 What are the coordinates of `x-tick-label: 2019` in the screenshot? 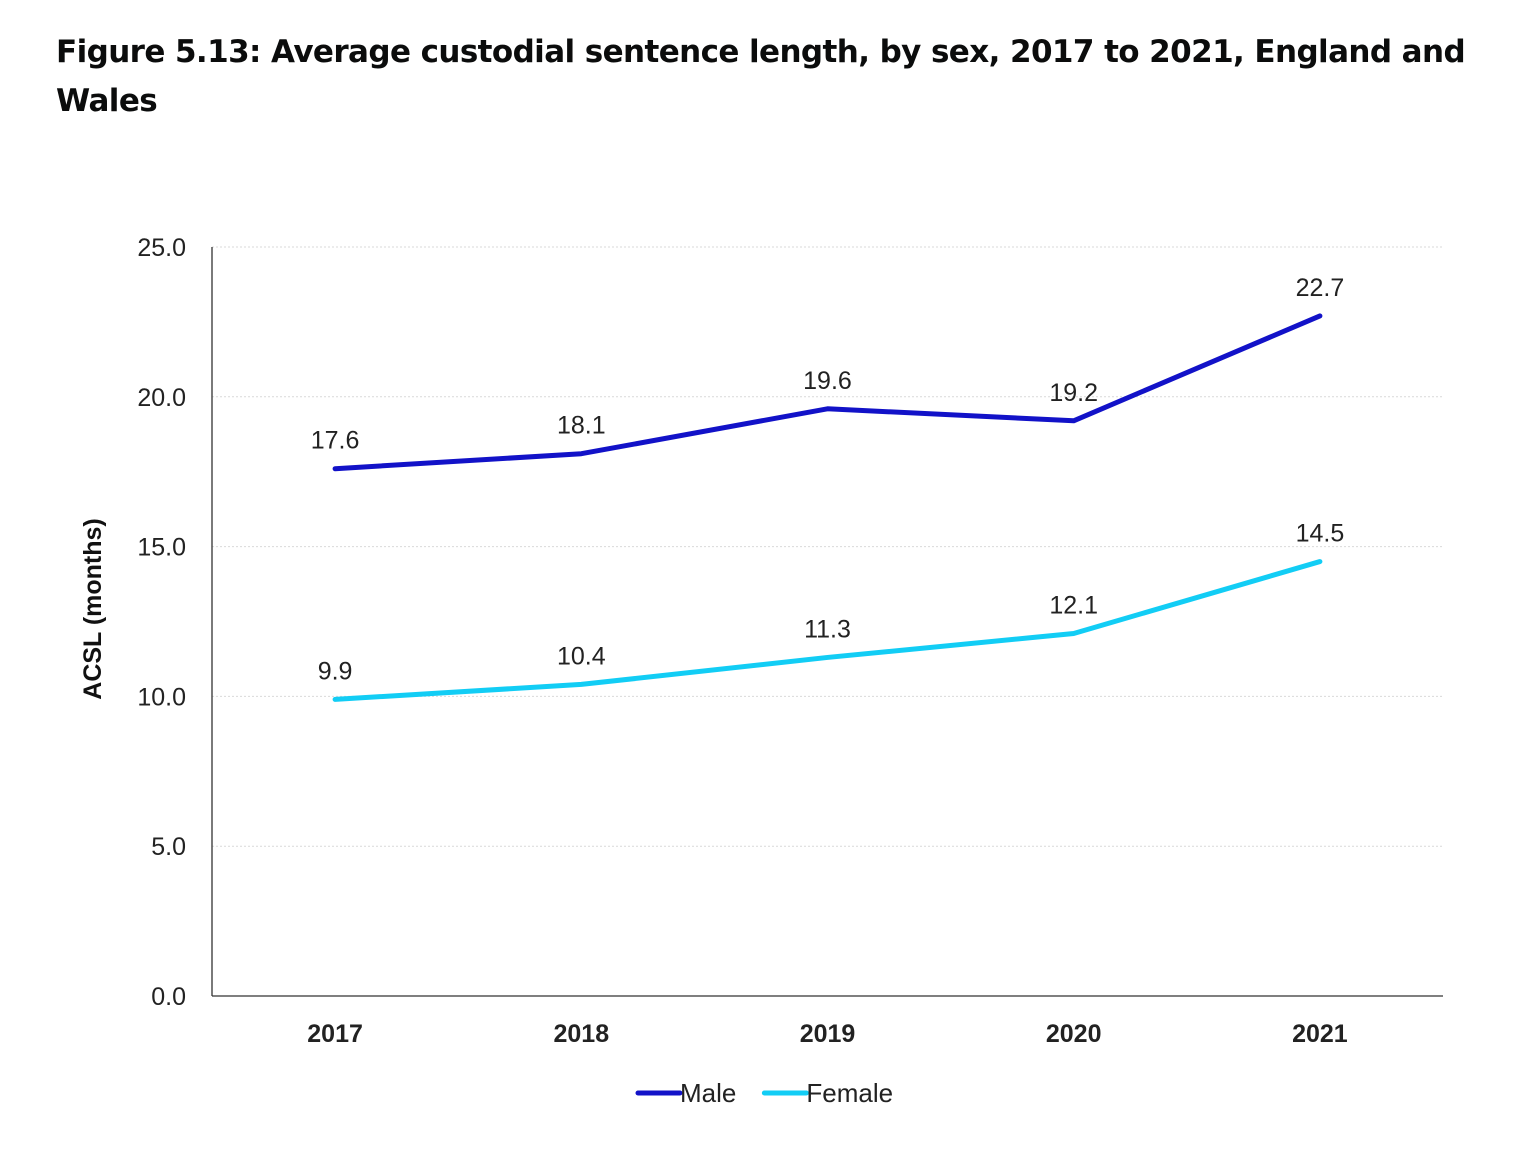 It's located at (828, 1034).